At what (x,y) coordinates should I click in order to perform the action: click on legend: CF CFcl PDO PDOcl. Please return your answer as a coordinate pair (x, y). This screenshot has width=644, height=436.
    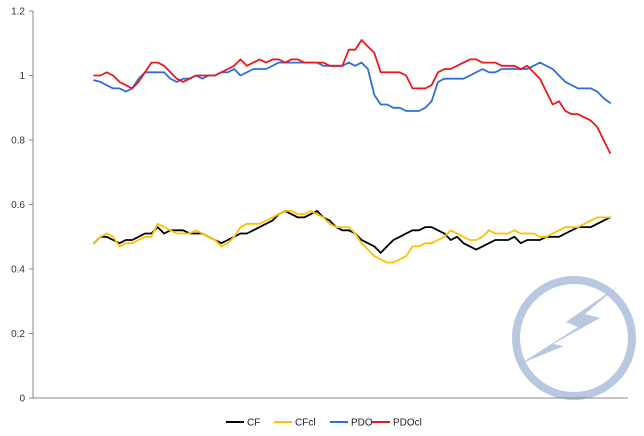
    Looking at the image, I should click on (324, 423).